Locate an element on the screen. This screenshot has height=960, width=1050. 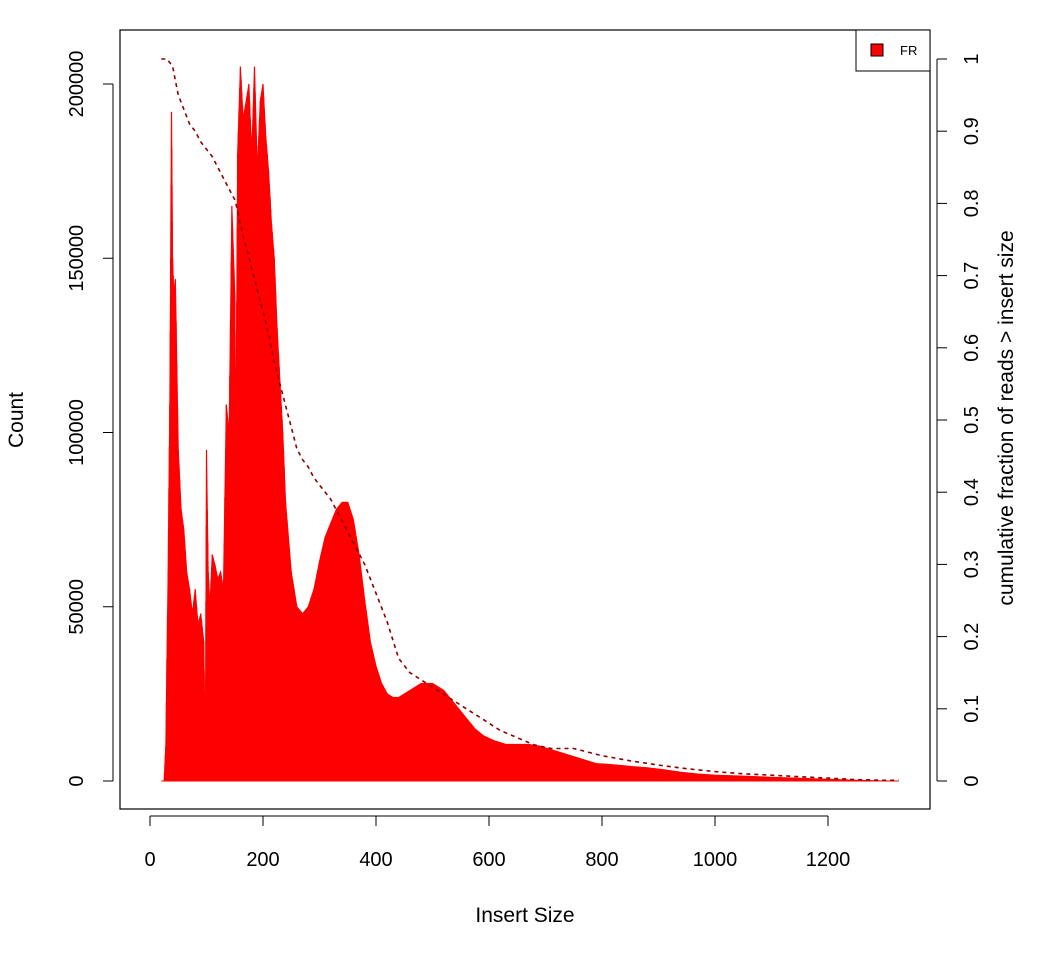
y-tick-right-label: 0.4 is located at coordinates (972, 492).